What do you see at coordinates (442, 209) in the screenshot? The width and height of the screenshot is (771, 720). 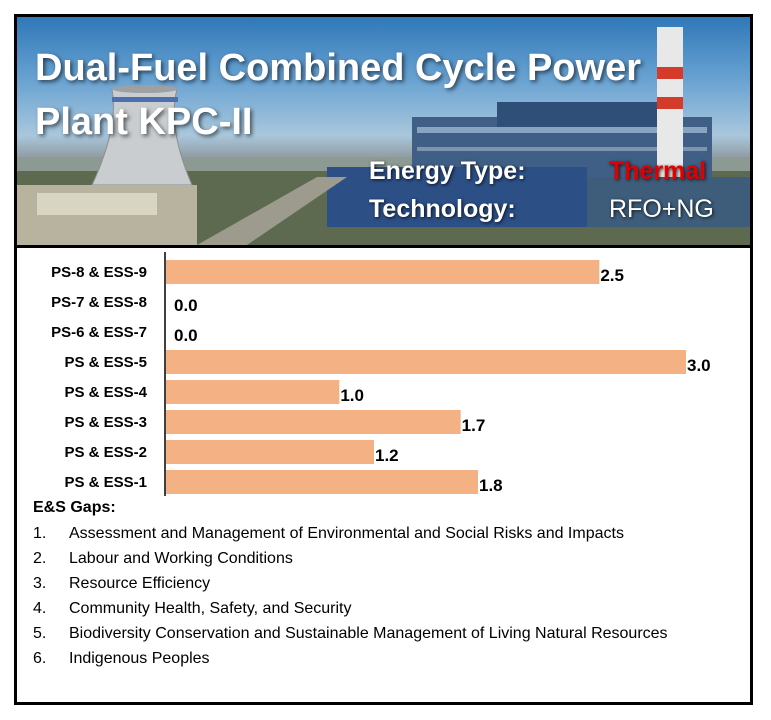 I see `technology-label: Technology:` at bounding box center [442, 209].